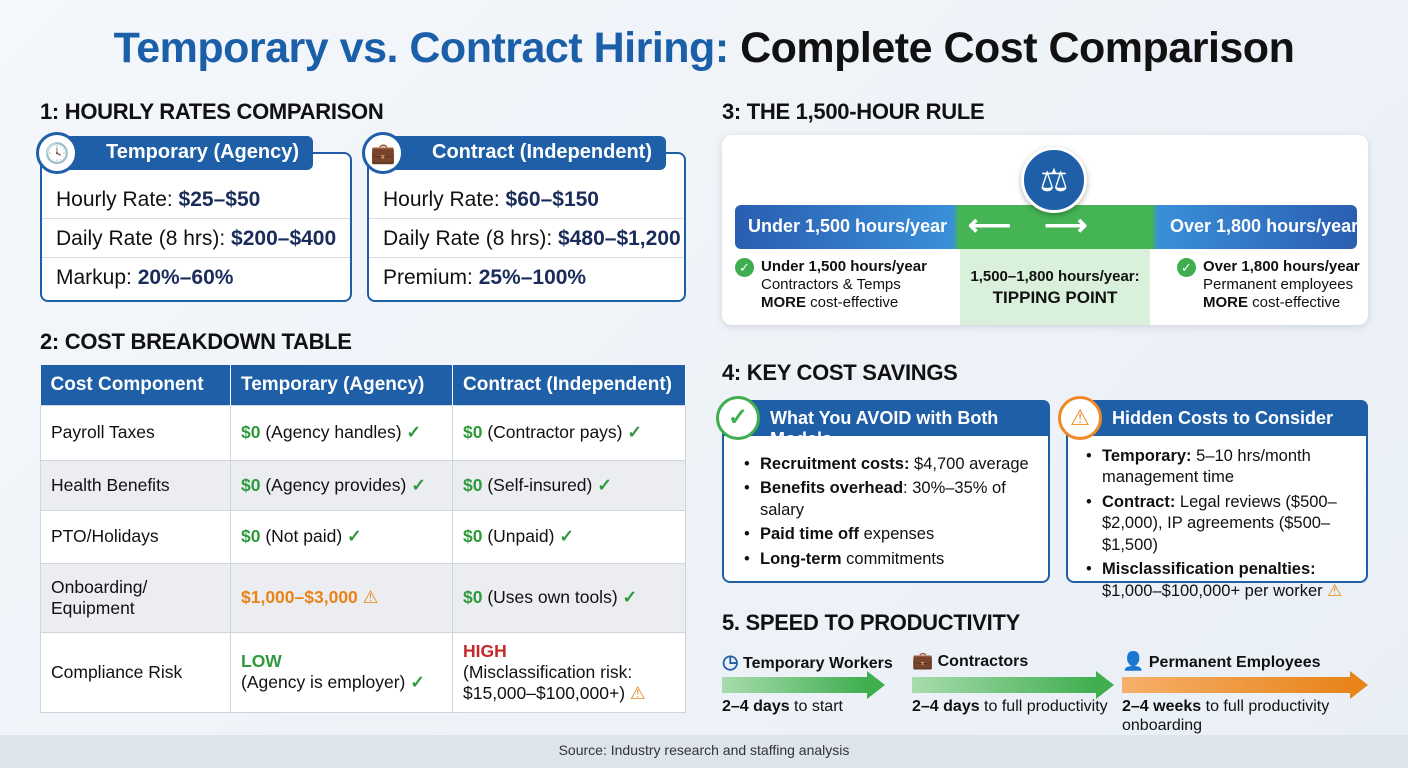  Describe the element at coordinates (1028, 225) in the screenshot. I see `double-arrow-icon: ⟵ ⟶` at that location.